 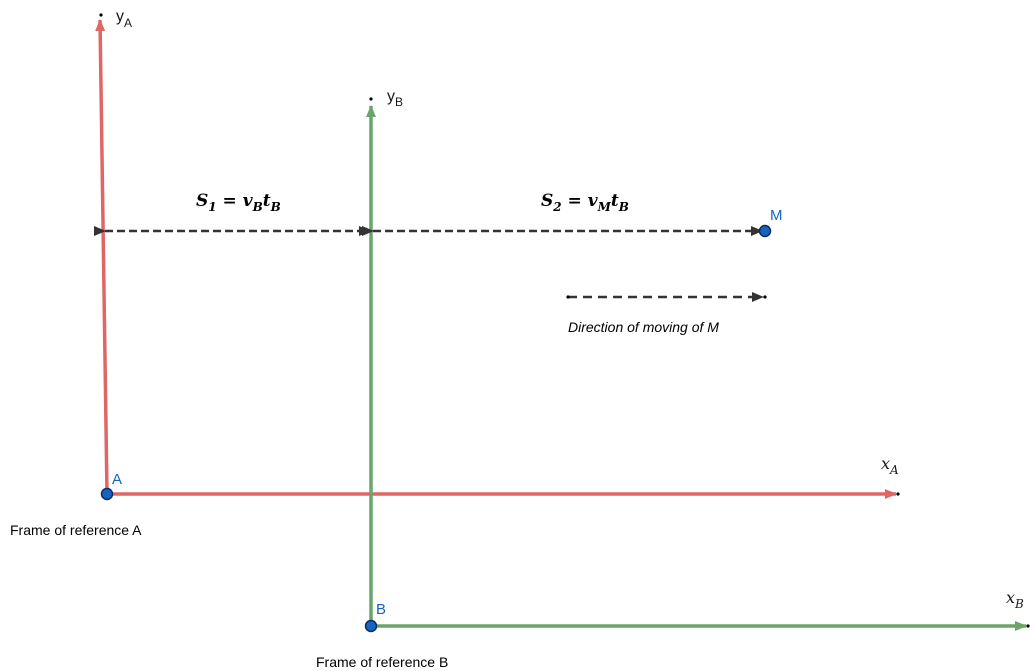 What do you see at coordinates (765, 297) in the screenshot?
I see `direction-arrow-end-dot` at bounding box center [765, 297].